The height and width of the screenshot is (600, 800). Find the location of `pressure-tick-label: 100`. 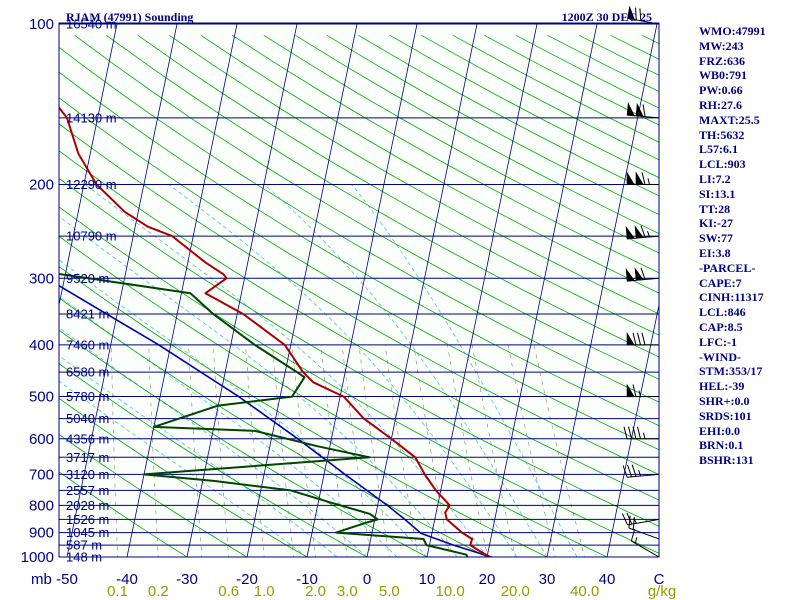

pressure-tick-label: 100 is located at coordinates (41, 24).